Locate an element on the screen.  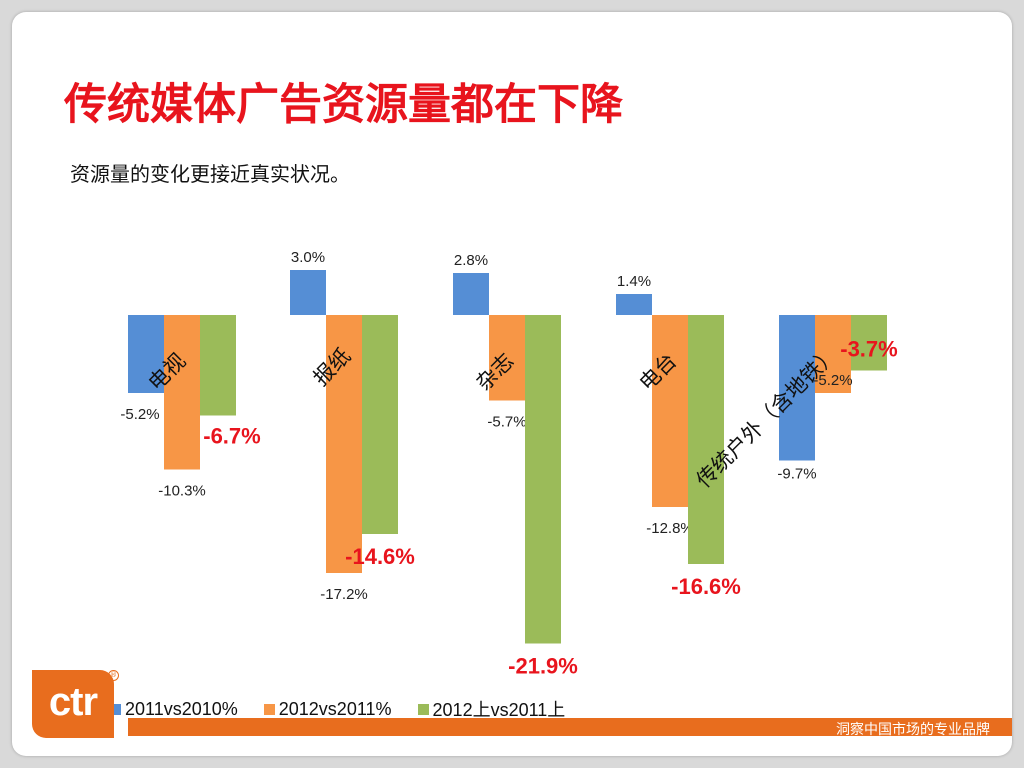
legend-item-1: 2011vs2010% is located at coordinates (174, 709).